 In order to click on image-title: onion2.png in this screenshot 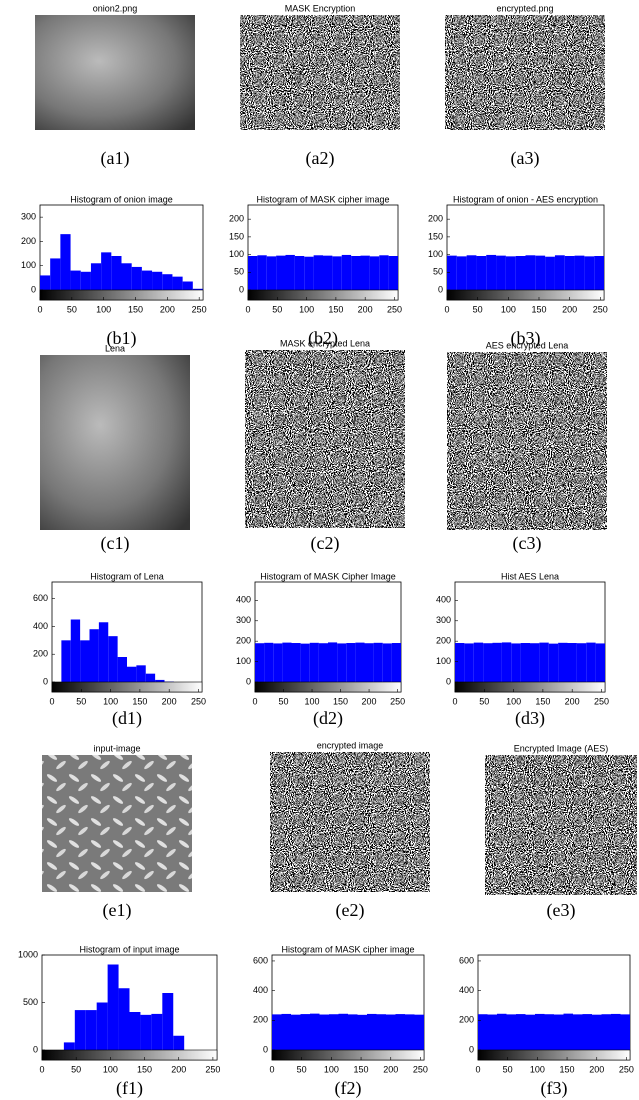, I will do `click(115, 8)`.